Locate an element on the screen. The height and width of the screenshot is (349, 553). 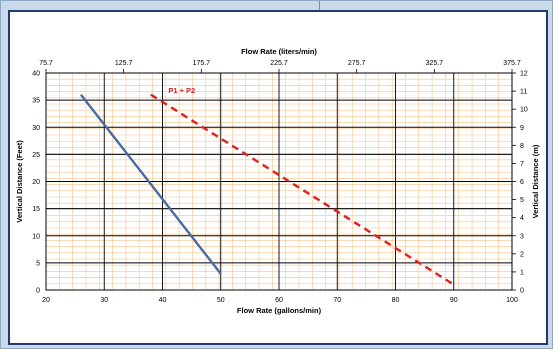
x-tick-label: 90 is located at coordinates (454, 300).